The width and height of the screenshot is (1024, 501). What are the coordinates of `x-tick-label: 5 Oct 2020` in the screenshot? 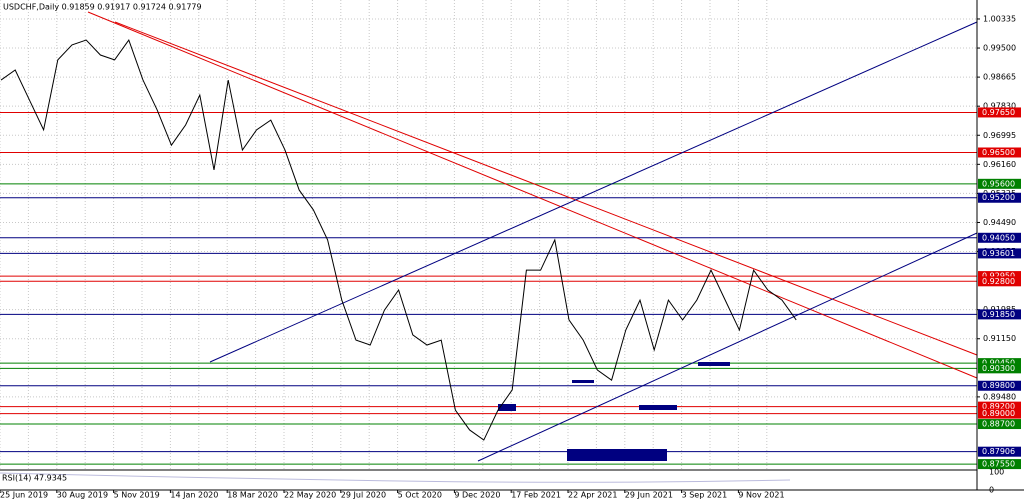 It's located at (420, 495).